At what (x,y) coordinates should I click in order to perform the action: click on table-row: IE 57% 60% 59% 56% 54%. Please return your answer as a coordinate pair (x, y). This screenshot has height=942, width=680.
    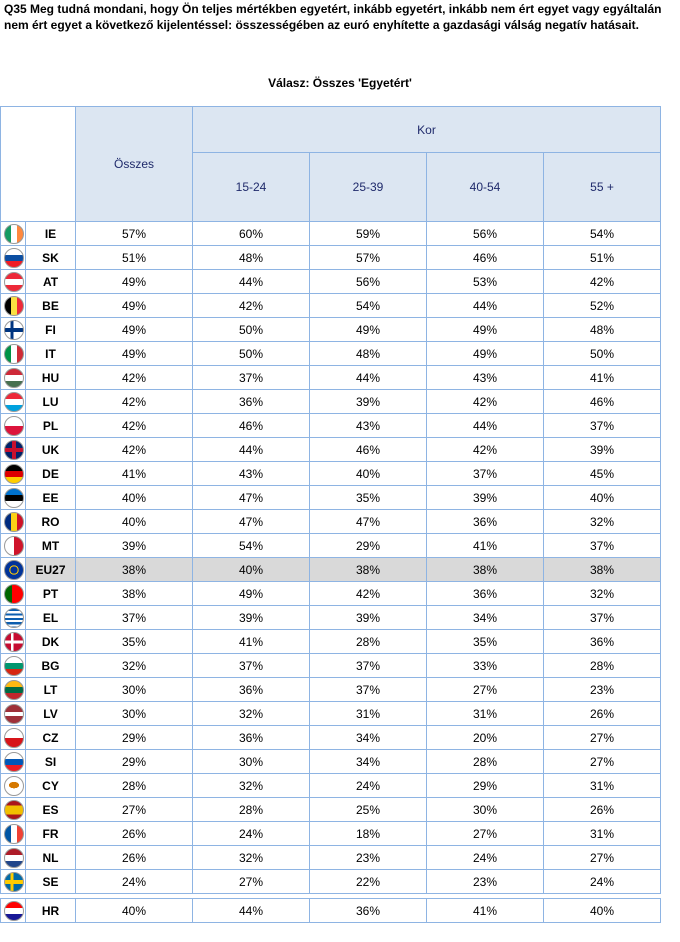
    Looking at the image, I should click on (330, 233).